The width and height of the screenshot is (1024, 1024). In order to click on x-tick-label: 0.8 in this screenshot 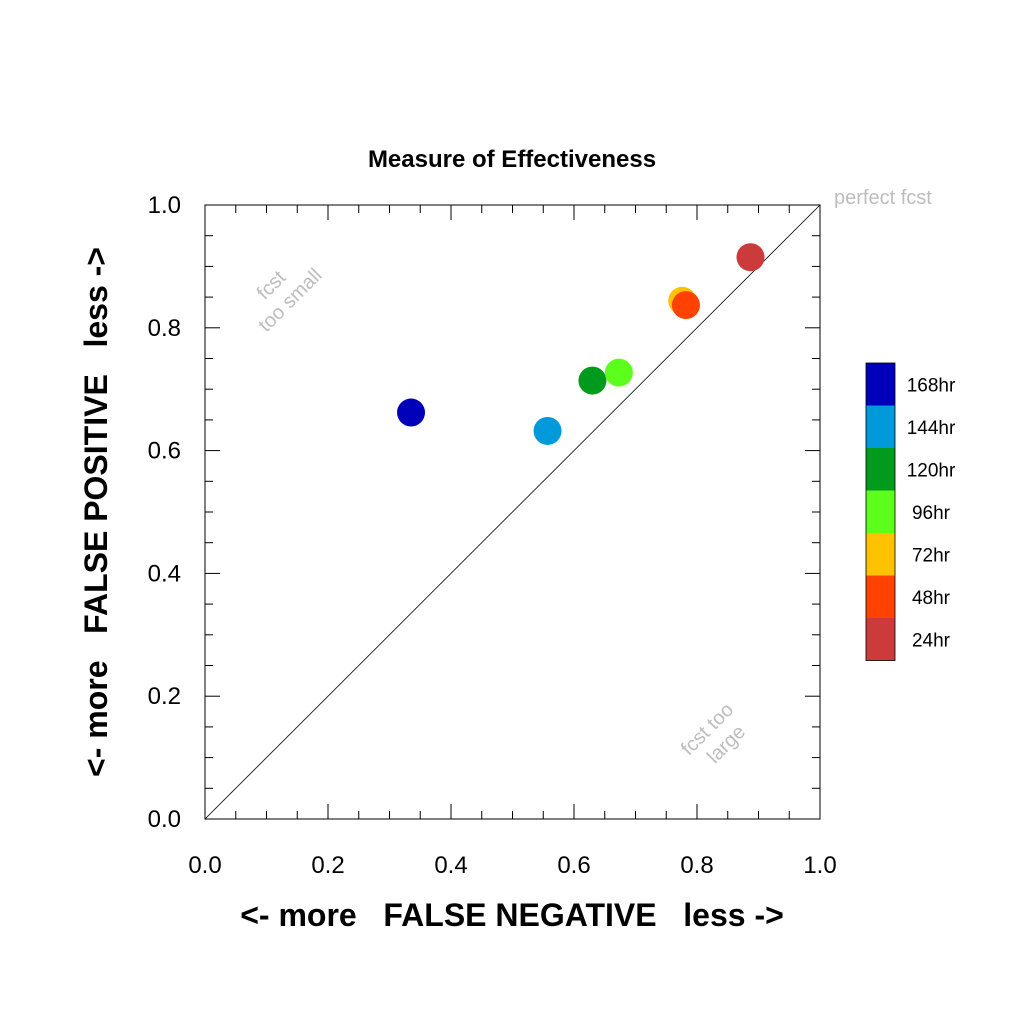, I will do `click(696, 865)`.